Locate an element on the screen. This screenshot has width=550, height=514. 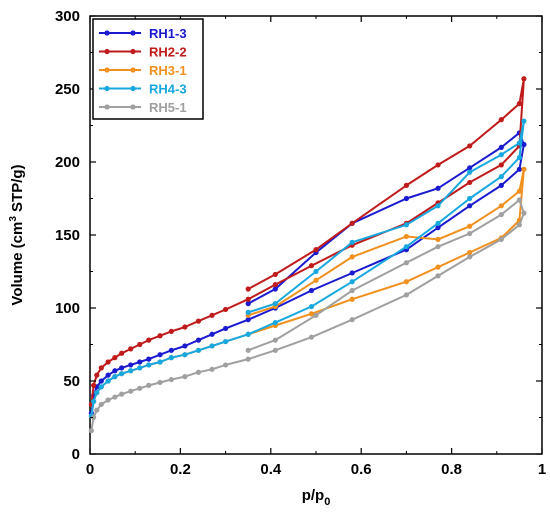
x-tick-label: 0.4 is located at coordinates (271, 469).